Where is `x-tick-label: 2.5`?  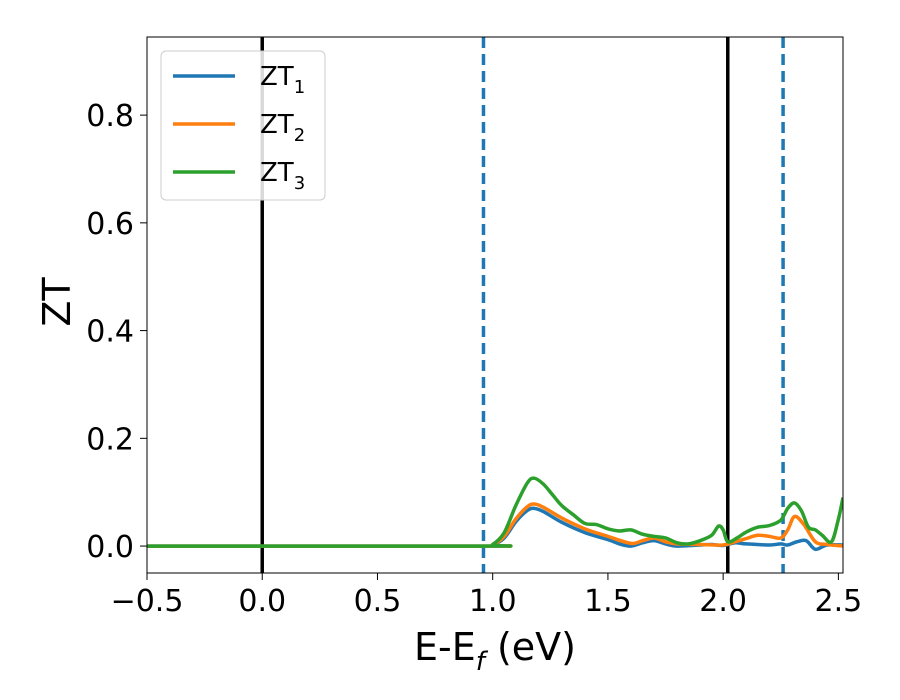 x-tick-label: 2.5 is located at coordinates (839, 601).